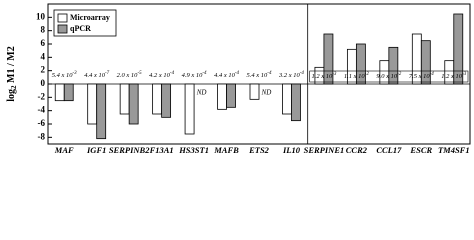  Describe the element at coordinates (43, 43) in the screenshot. I see `y-tick-label: 6` at that location.